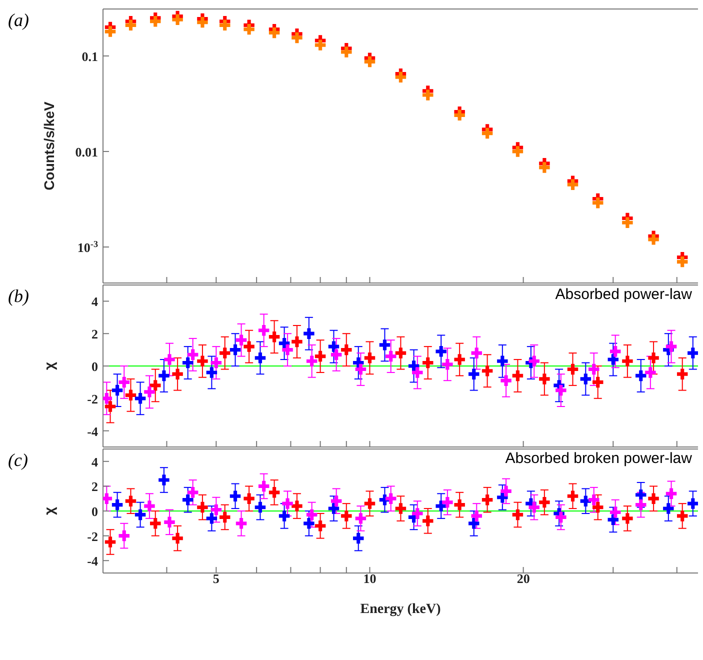 The image size is (703, 660). Describe the element at coordinates (401, 609) in the screenshot. I see `x-axis-title: Energy (keV)` at that location.